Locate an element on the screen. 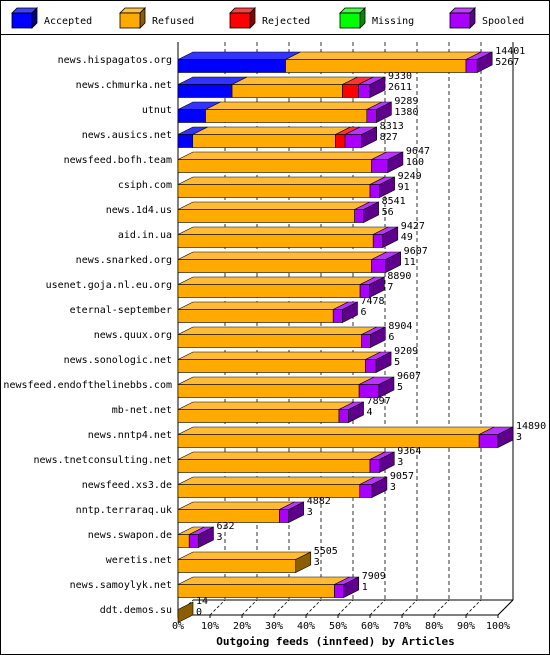 The width and height of the screenshot is (550, 655). row-label: news.swapon.de is located at coordinates (130, 535).